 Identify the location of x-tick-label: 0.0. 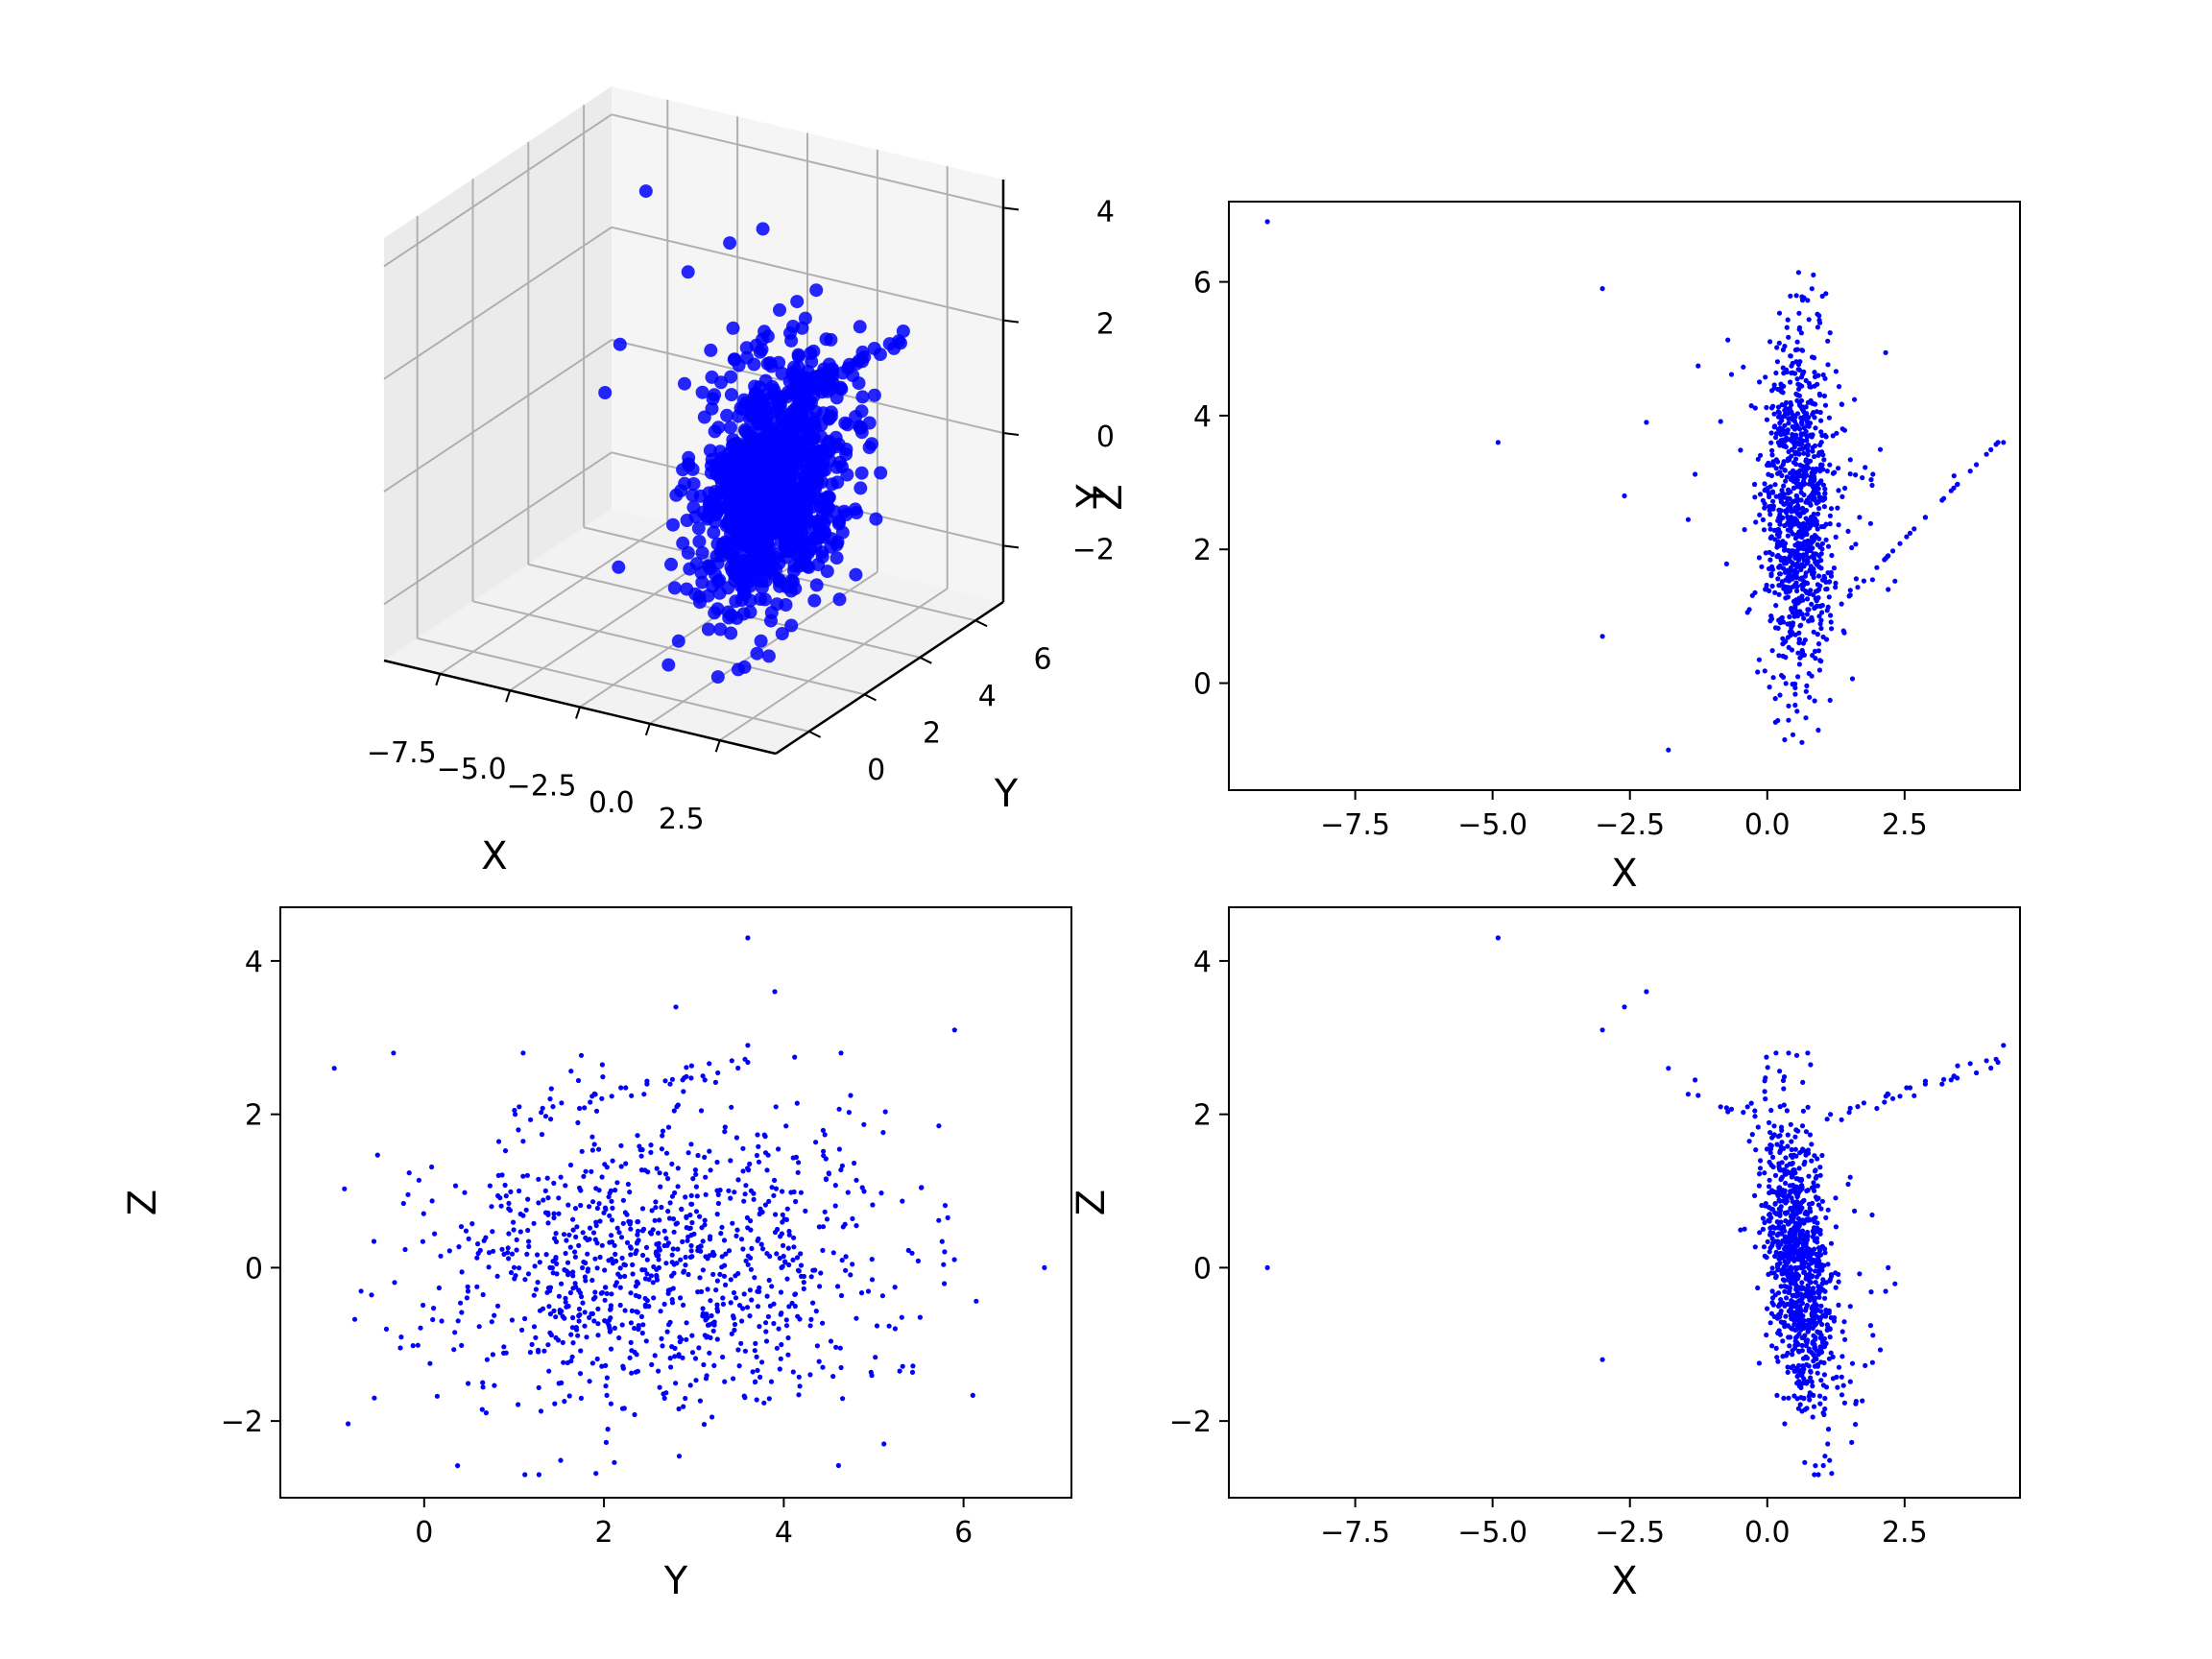
(612, 803).